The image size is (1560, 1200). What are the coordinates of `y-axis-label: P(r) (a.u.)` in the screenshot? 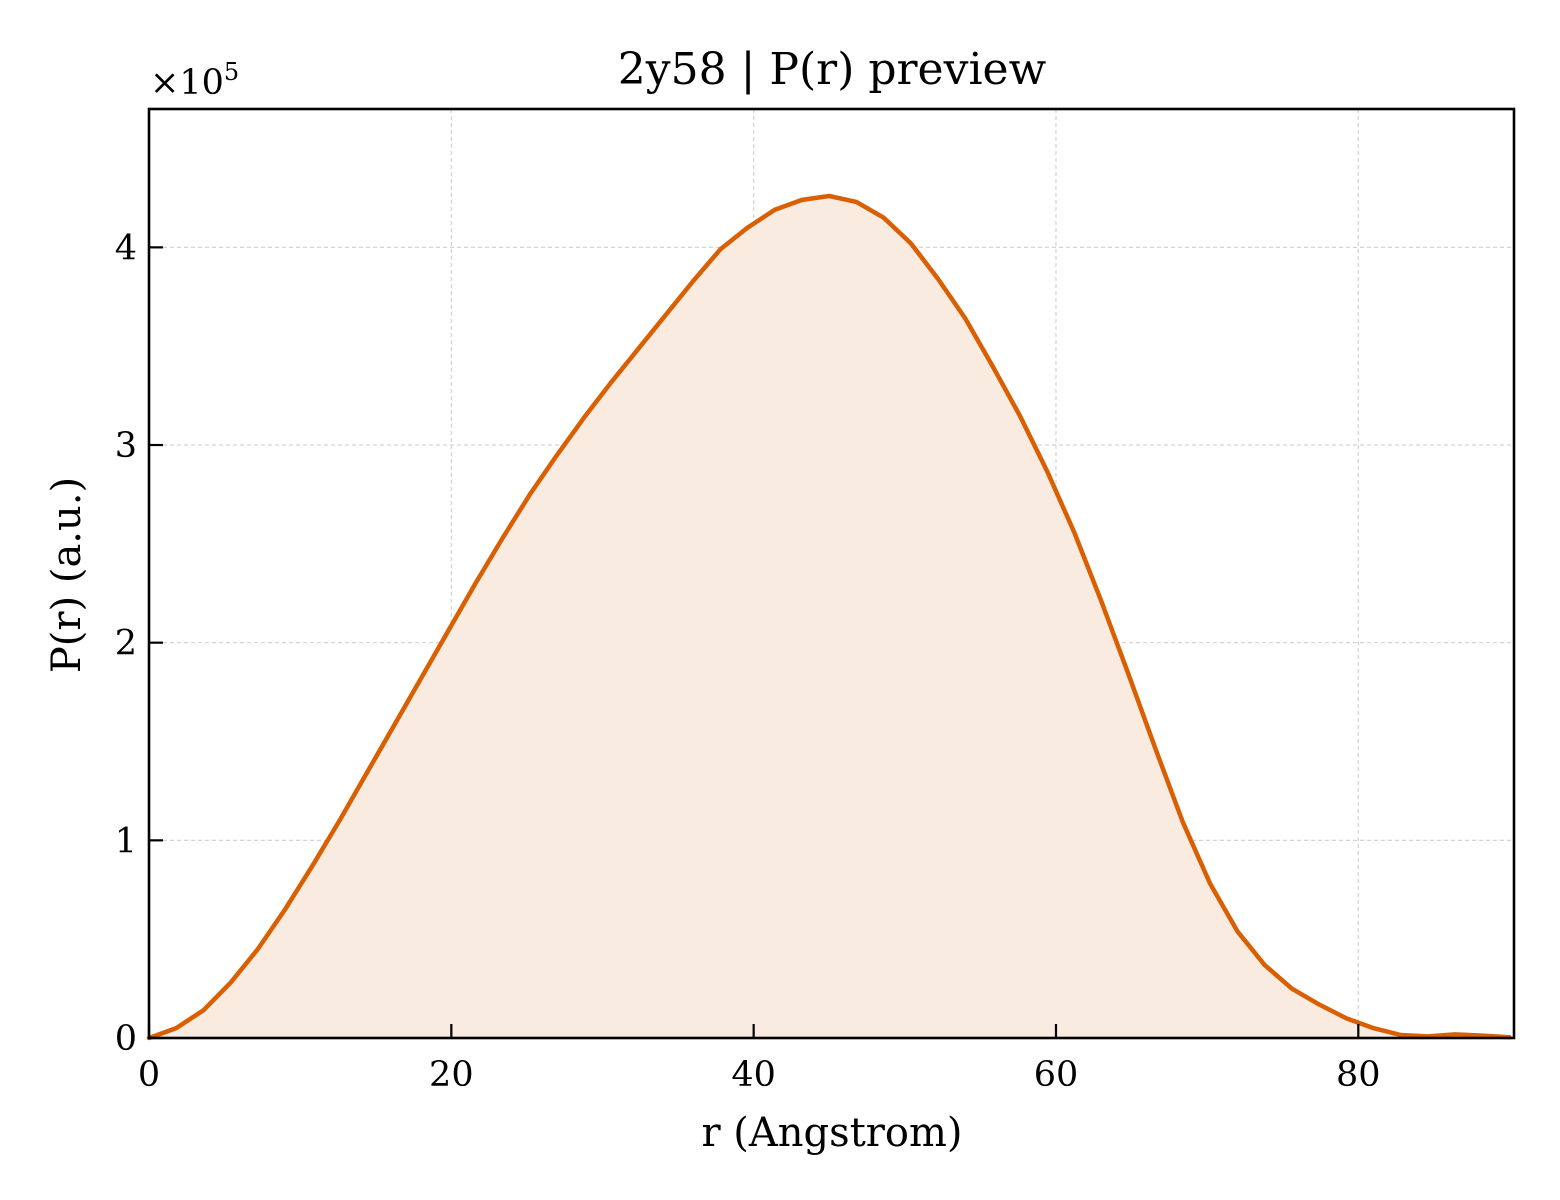 It's located at (67, 575).